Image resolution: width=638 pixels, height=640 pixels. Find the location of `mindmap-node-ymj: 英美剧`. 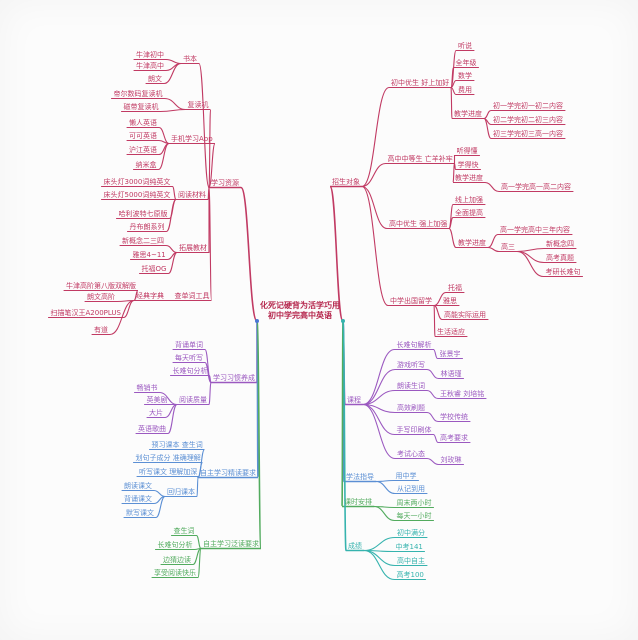

mindmap-node-ymj: 英美剧 is located at coordinates (157, 399).